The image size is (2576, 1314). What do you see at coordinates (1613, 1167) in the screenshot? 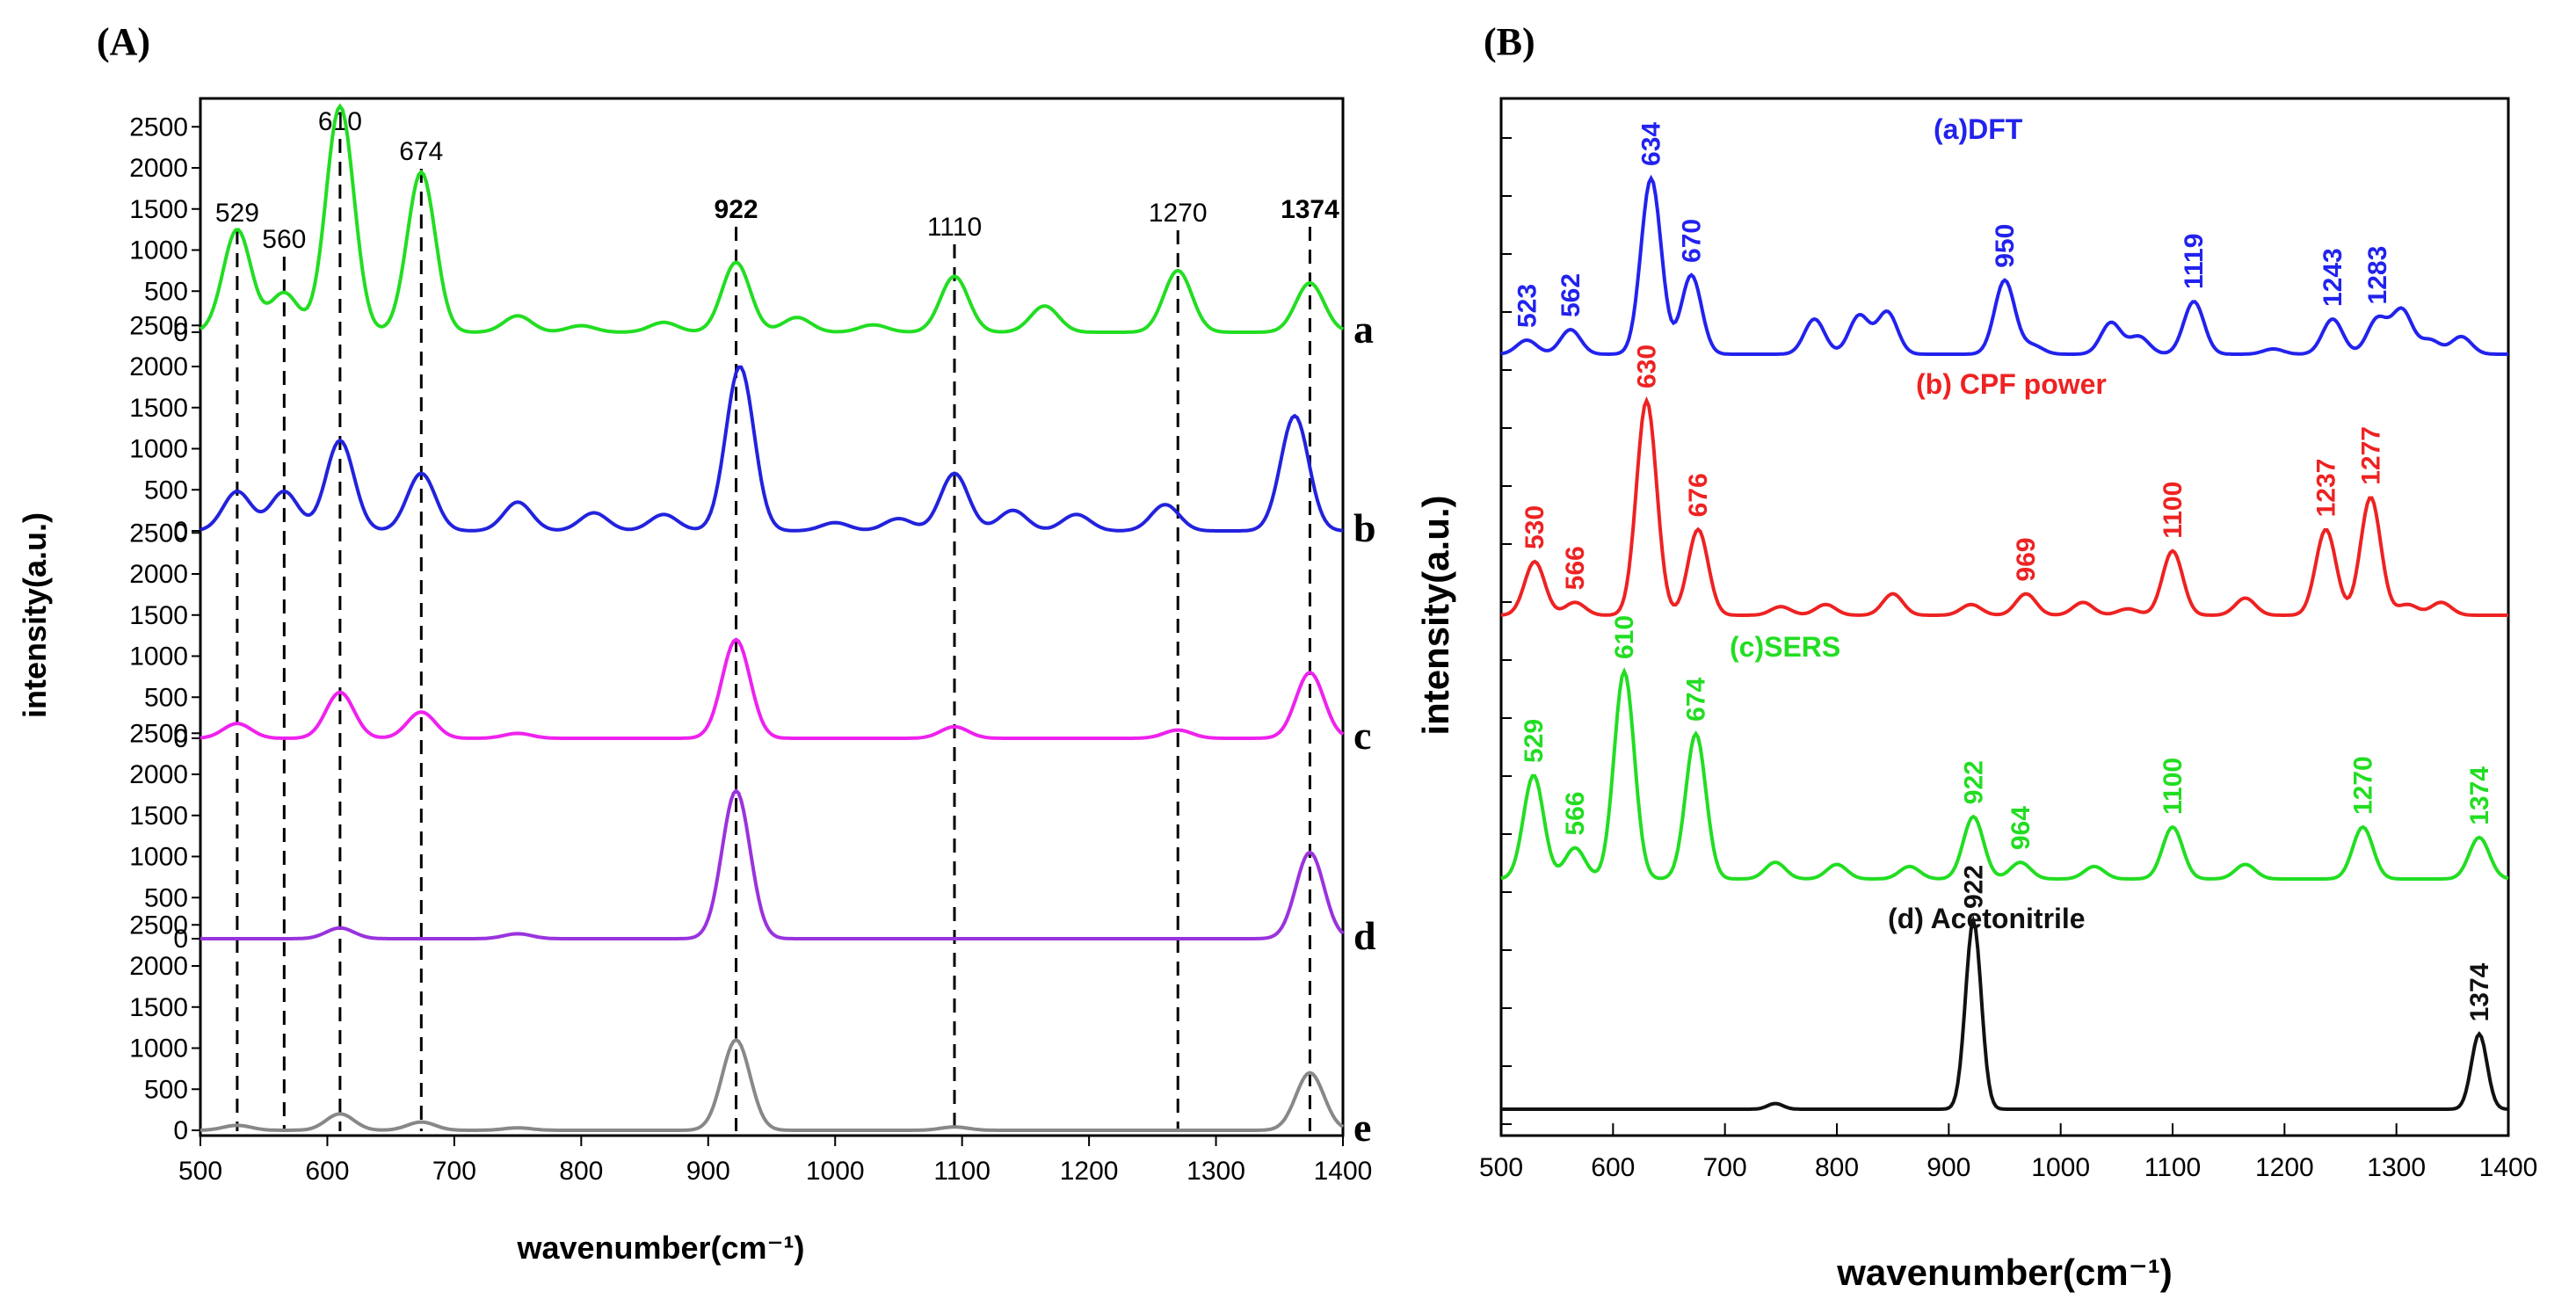
I see `x-tick-label: 600` at bounding box center [1613, 1167].